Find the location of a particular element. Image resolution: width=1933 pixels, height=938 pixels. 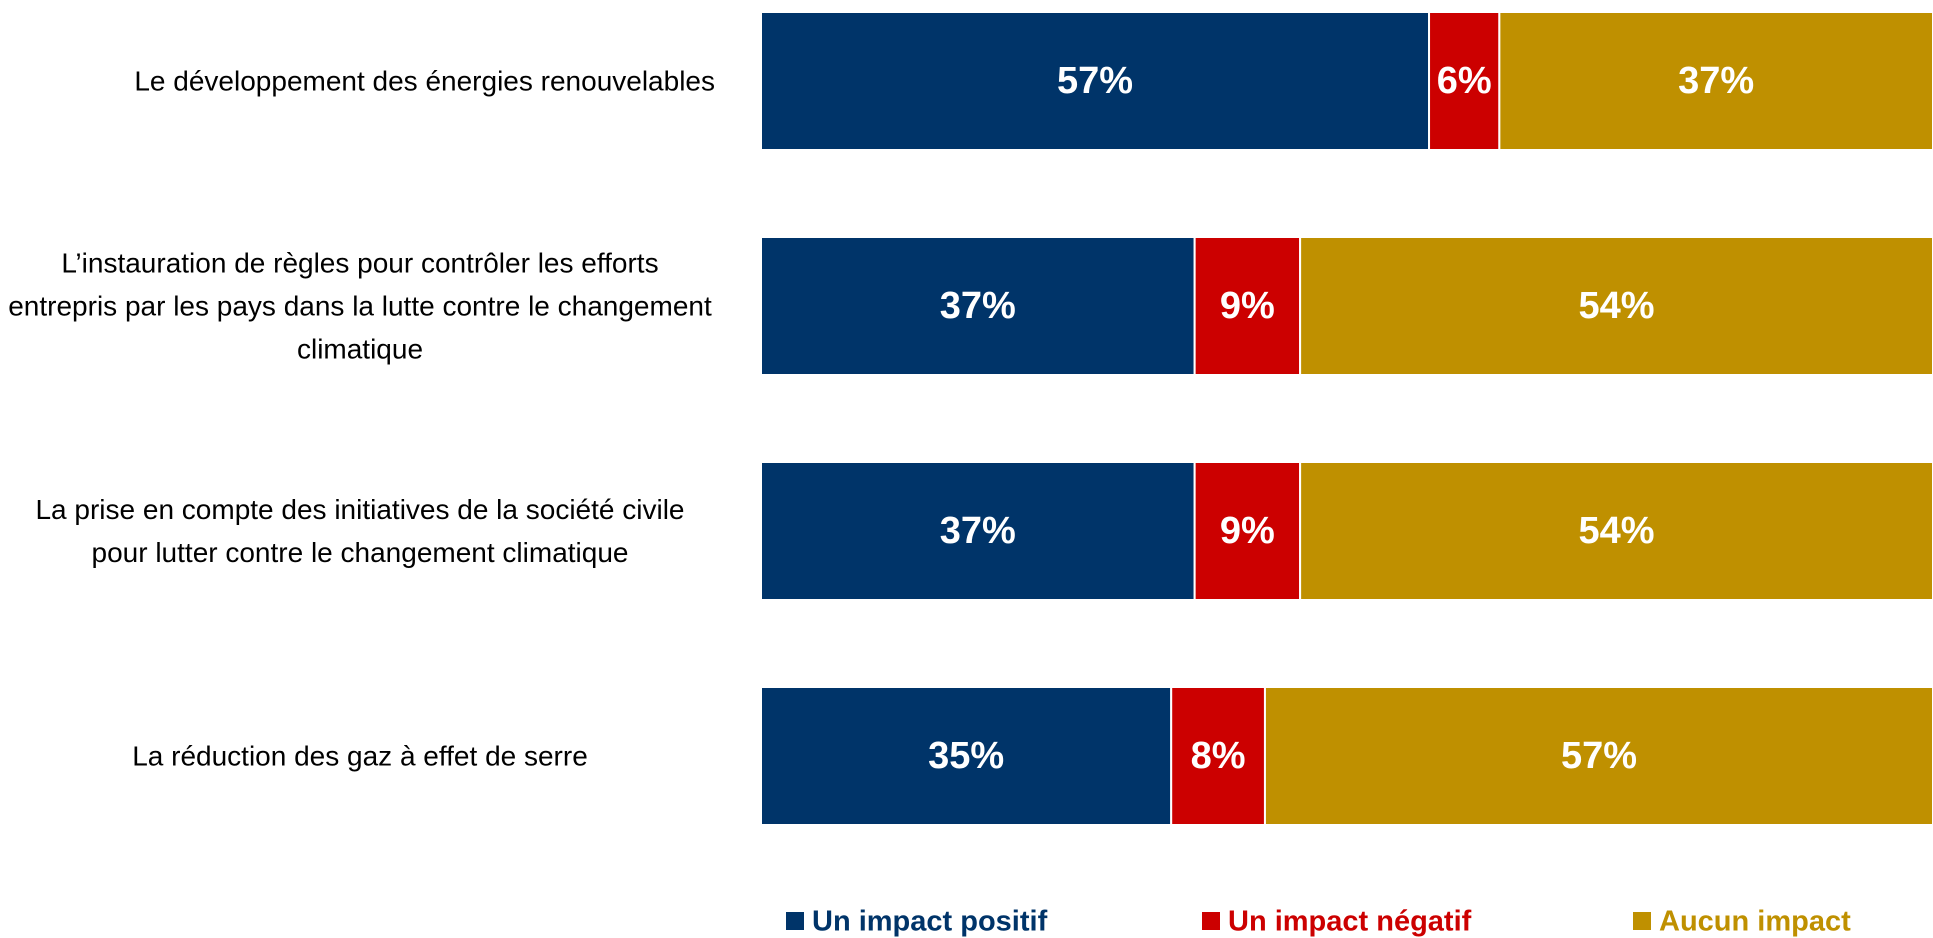

data-label: 35% is located at coordinates (966, 756).